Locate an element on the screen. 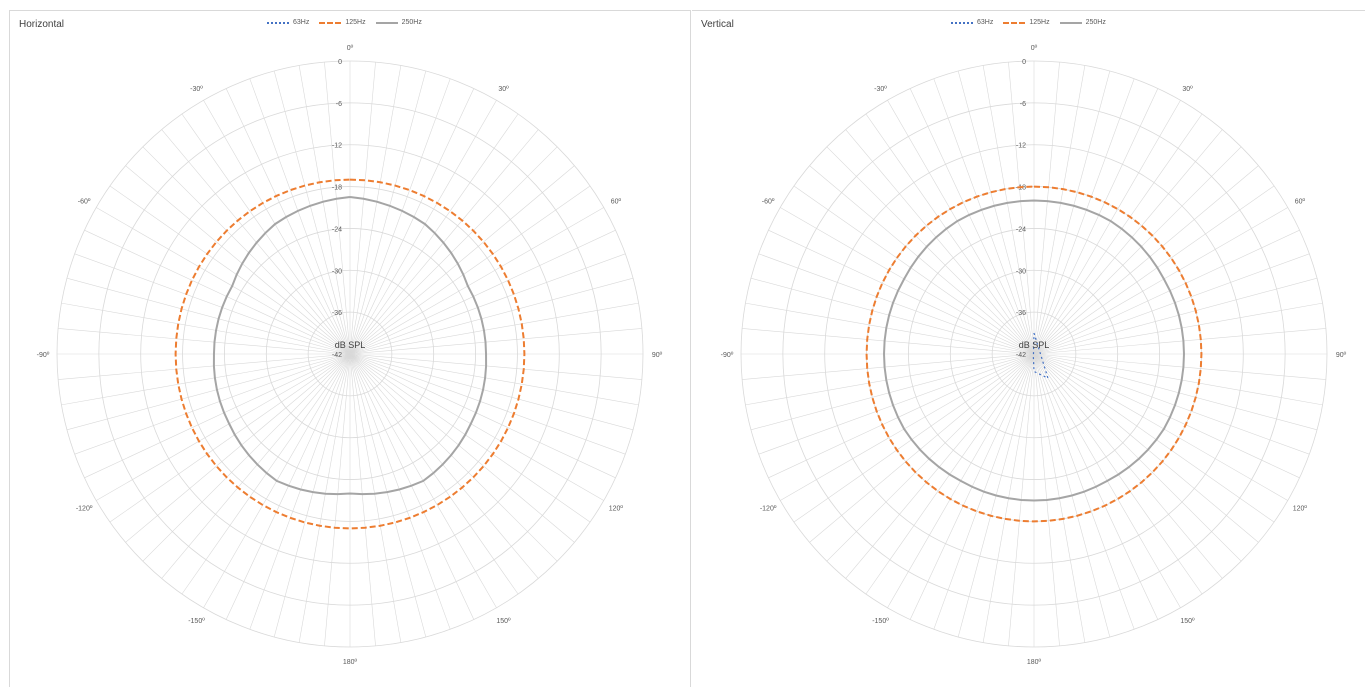  ring-label: -30 is located at coordinates (337, 271).